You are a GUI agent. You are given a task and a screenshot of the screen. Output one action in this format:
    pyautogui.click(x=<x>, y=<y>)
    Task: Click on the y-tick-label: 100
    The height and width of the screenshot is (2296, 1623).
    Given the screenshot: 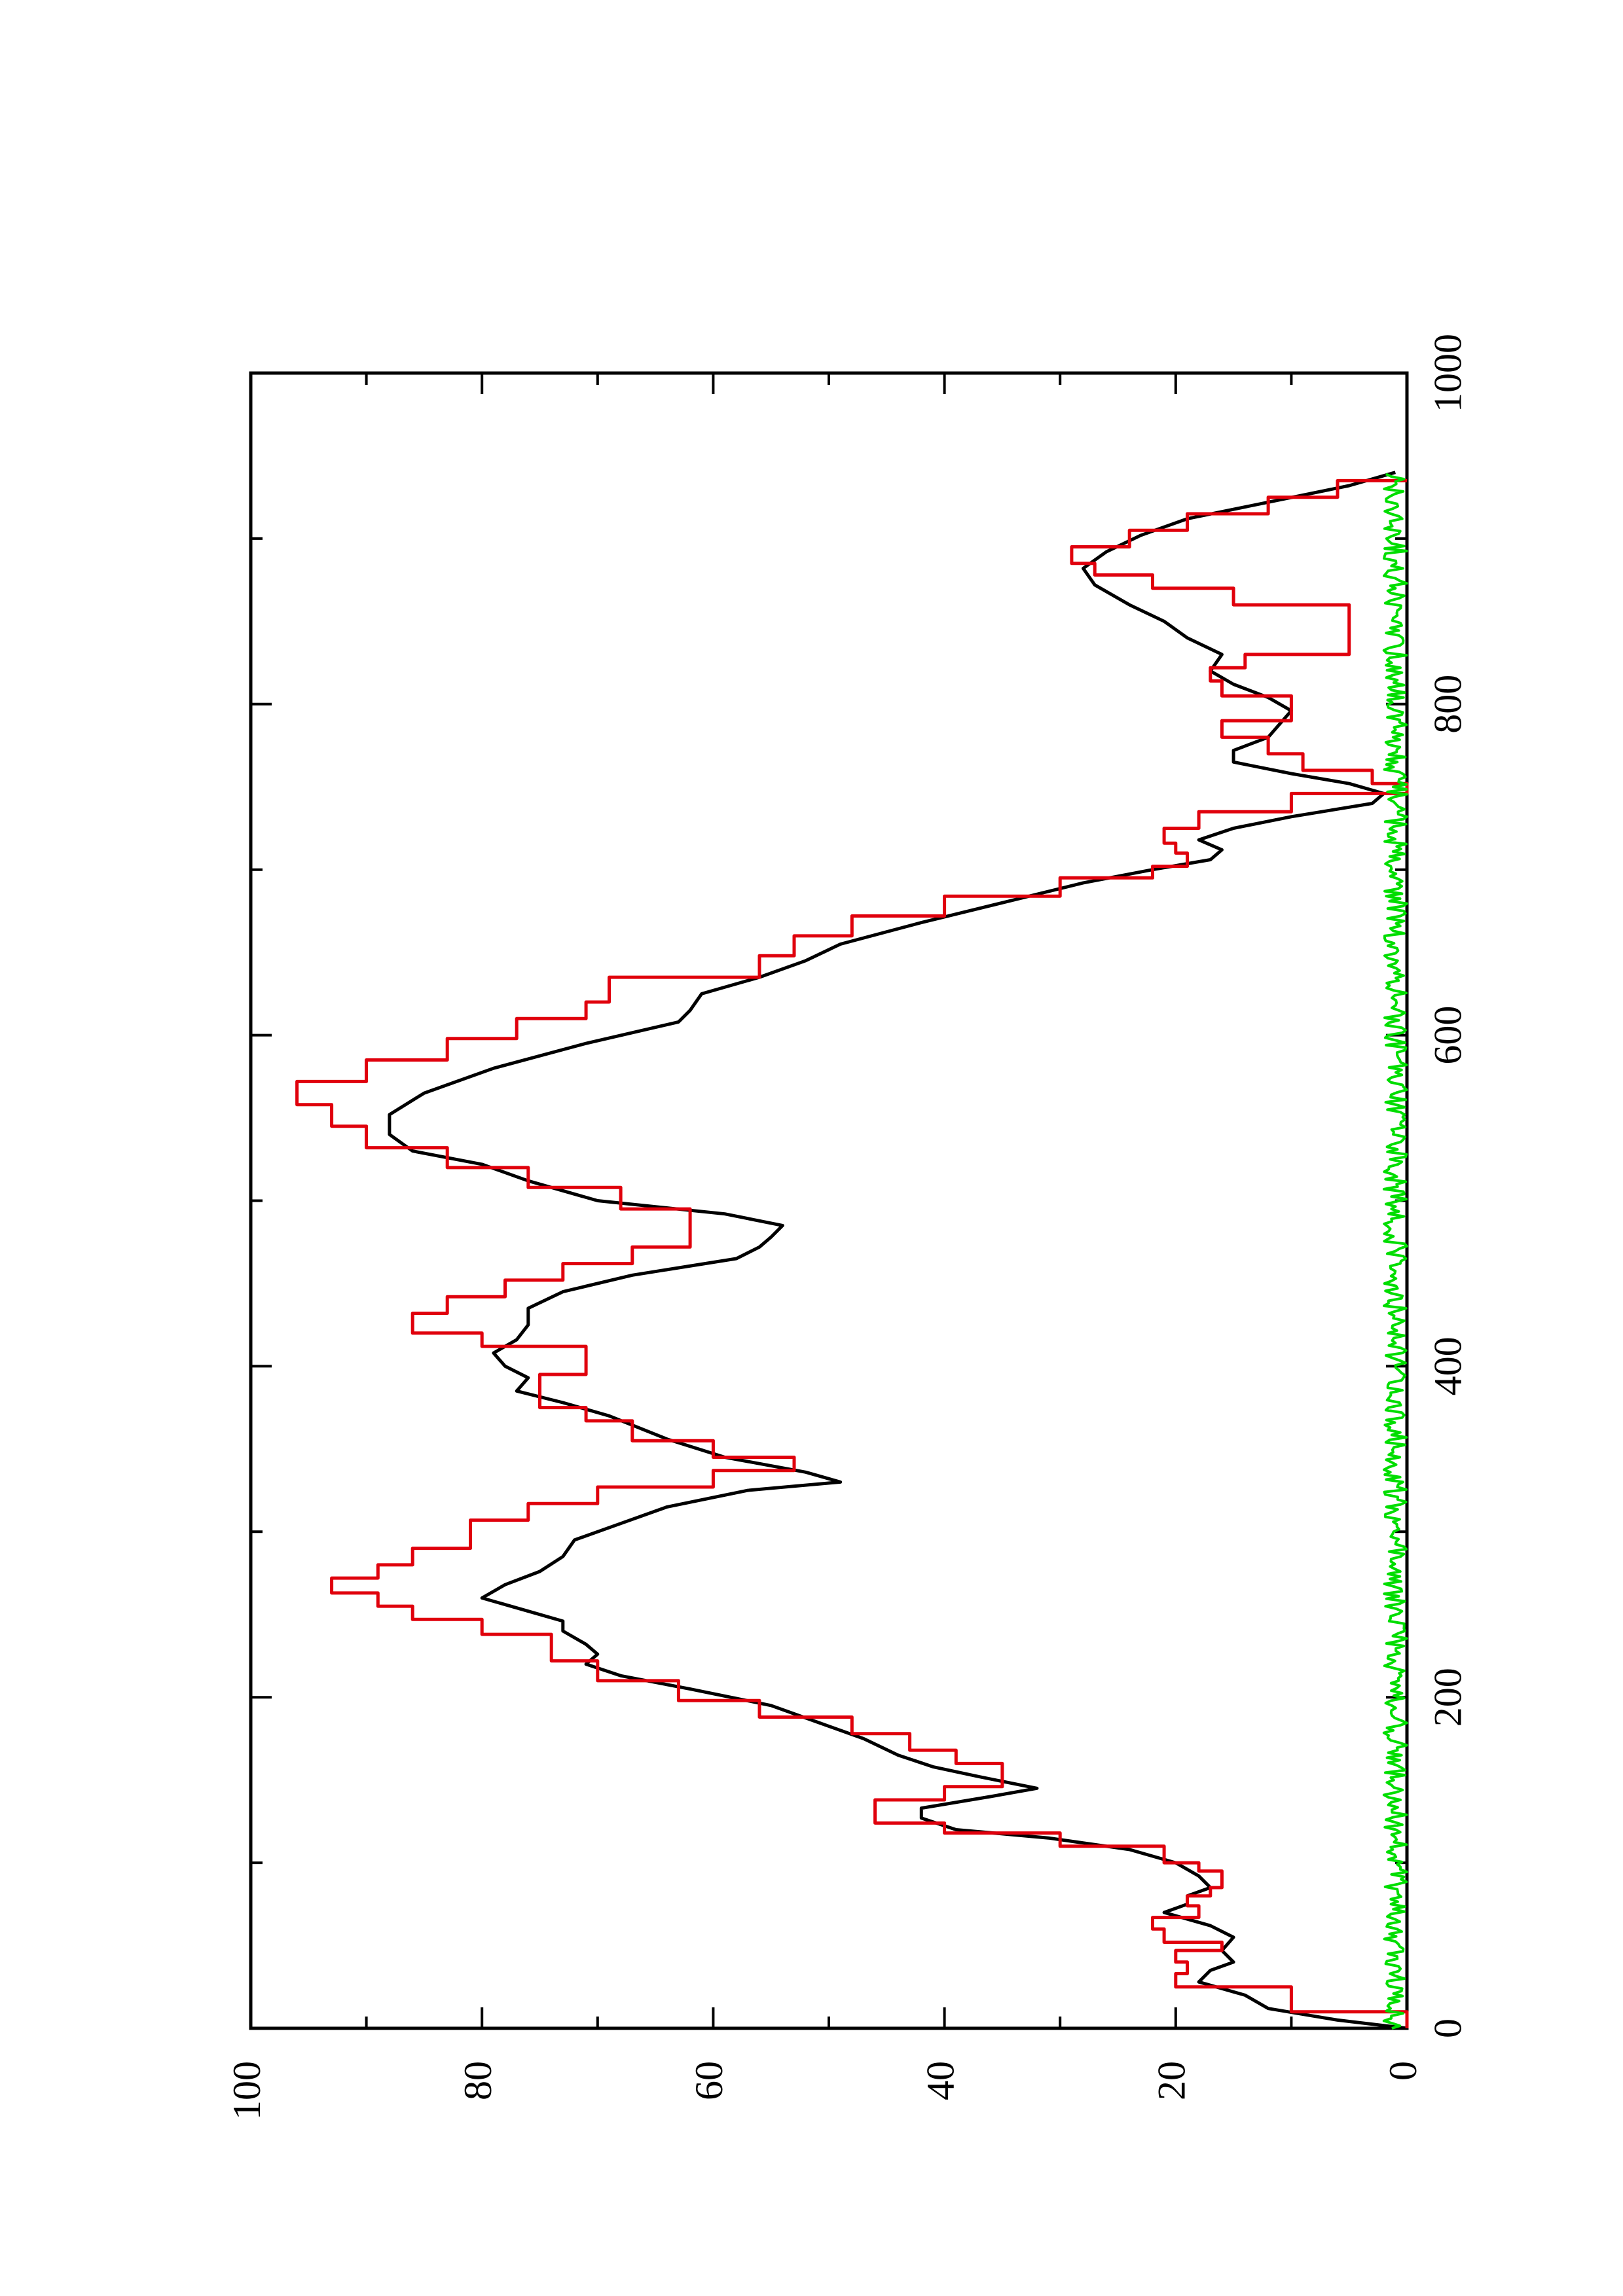 What is the action you would take?
    pyautogui.click(x=246, y=2090)
    